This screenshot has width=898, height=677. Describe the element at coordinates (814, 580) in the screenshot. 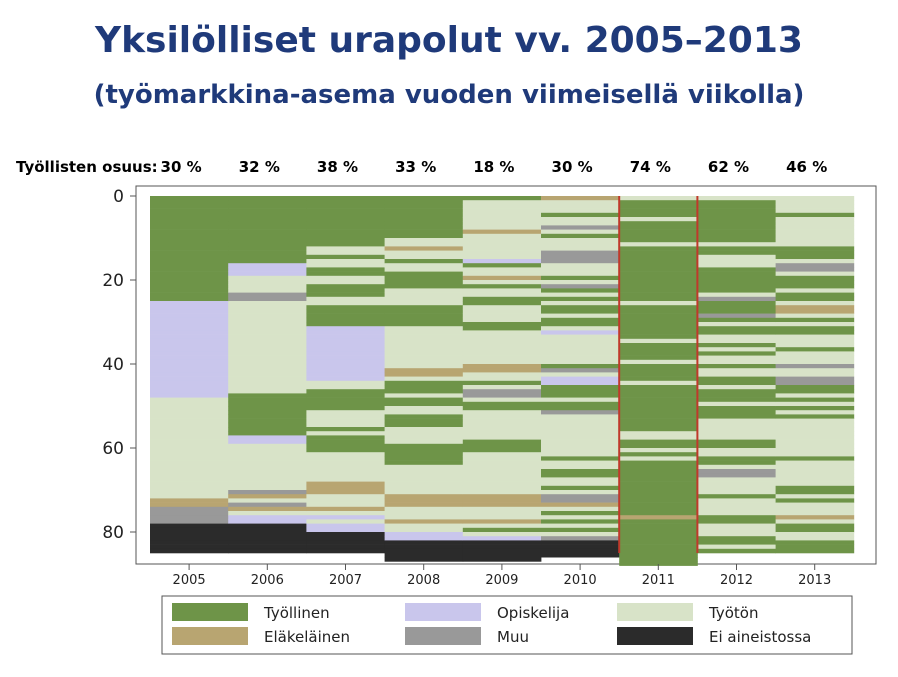

I see `x-tick-label: 2013` at that location.